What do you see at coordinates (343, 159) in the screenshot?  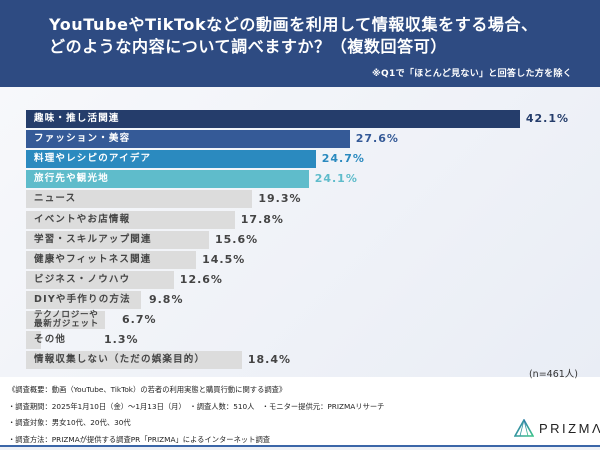 I see `bar-value: 24.7%` at bounding box center [343, 159].